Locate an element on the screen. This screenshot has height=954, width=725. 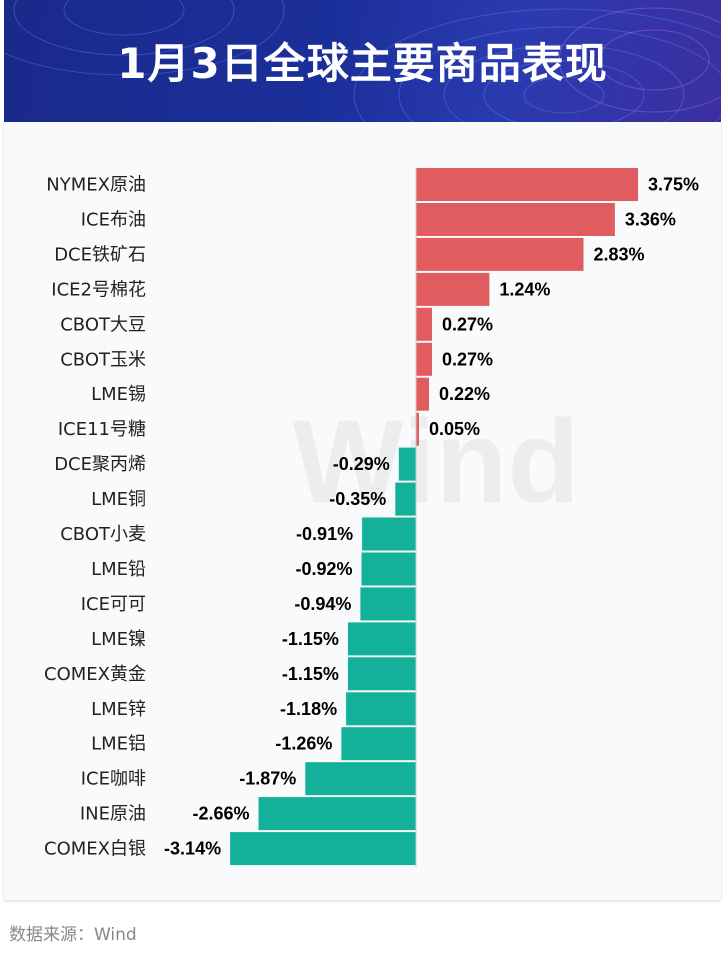
header-banner: 1月3日全球主要商品表现 is located at coordinates (362, 61).